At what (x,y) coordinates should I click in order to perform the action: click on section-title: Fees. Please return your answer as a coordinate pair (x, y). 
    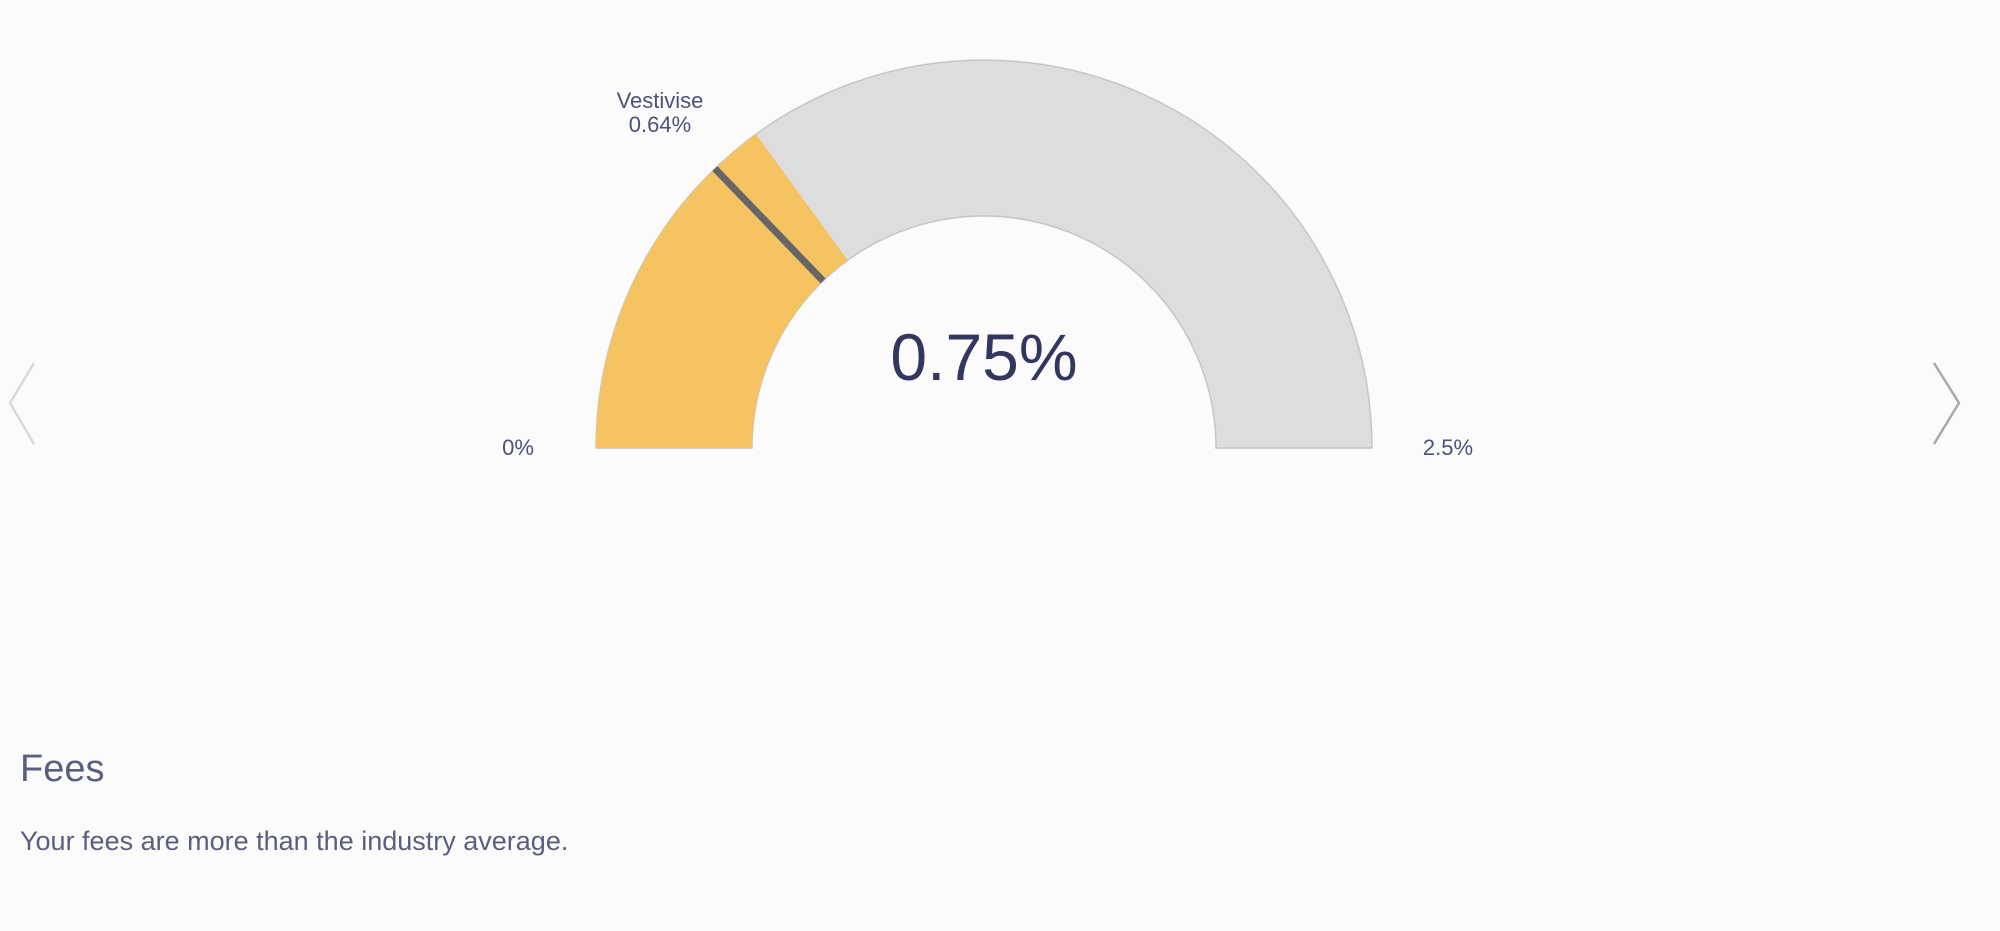
    Looking at the image, I should click on (62, 769).